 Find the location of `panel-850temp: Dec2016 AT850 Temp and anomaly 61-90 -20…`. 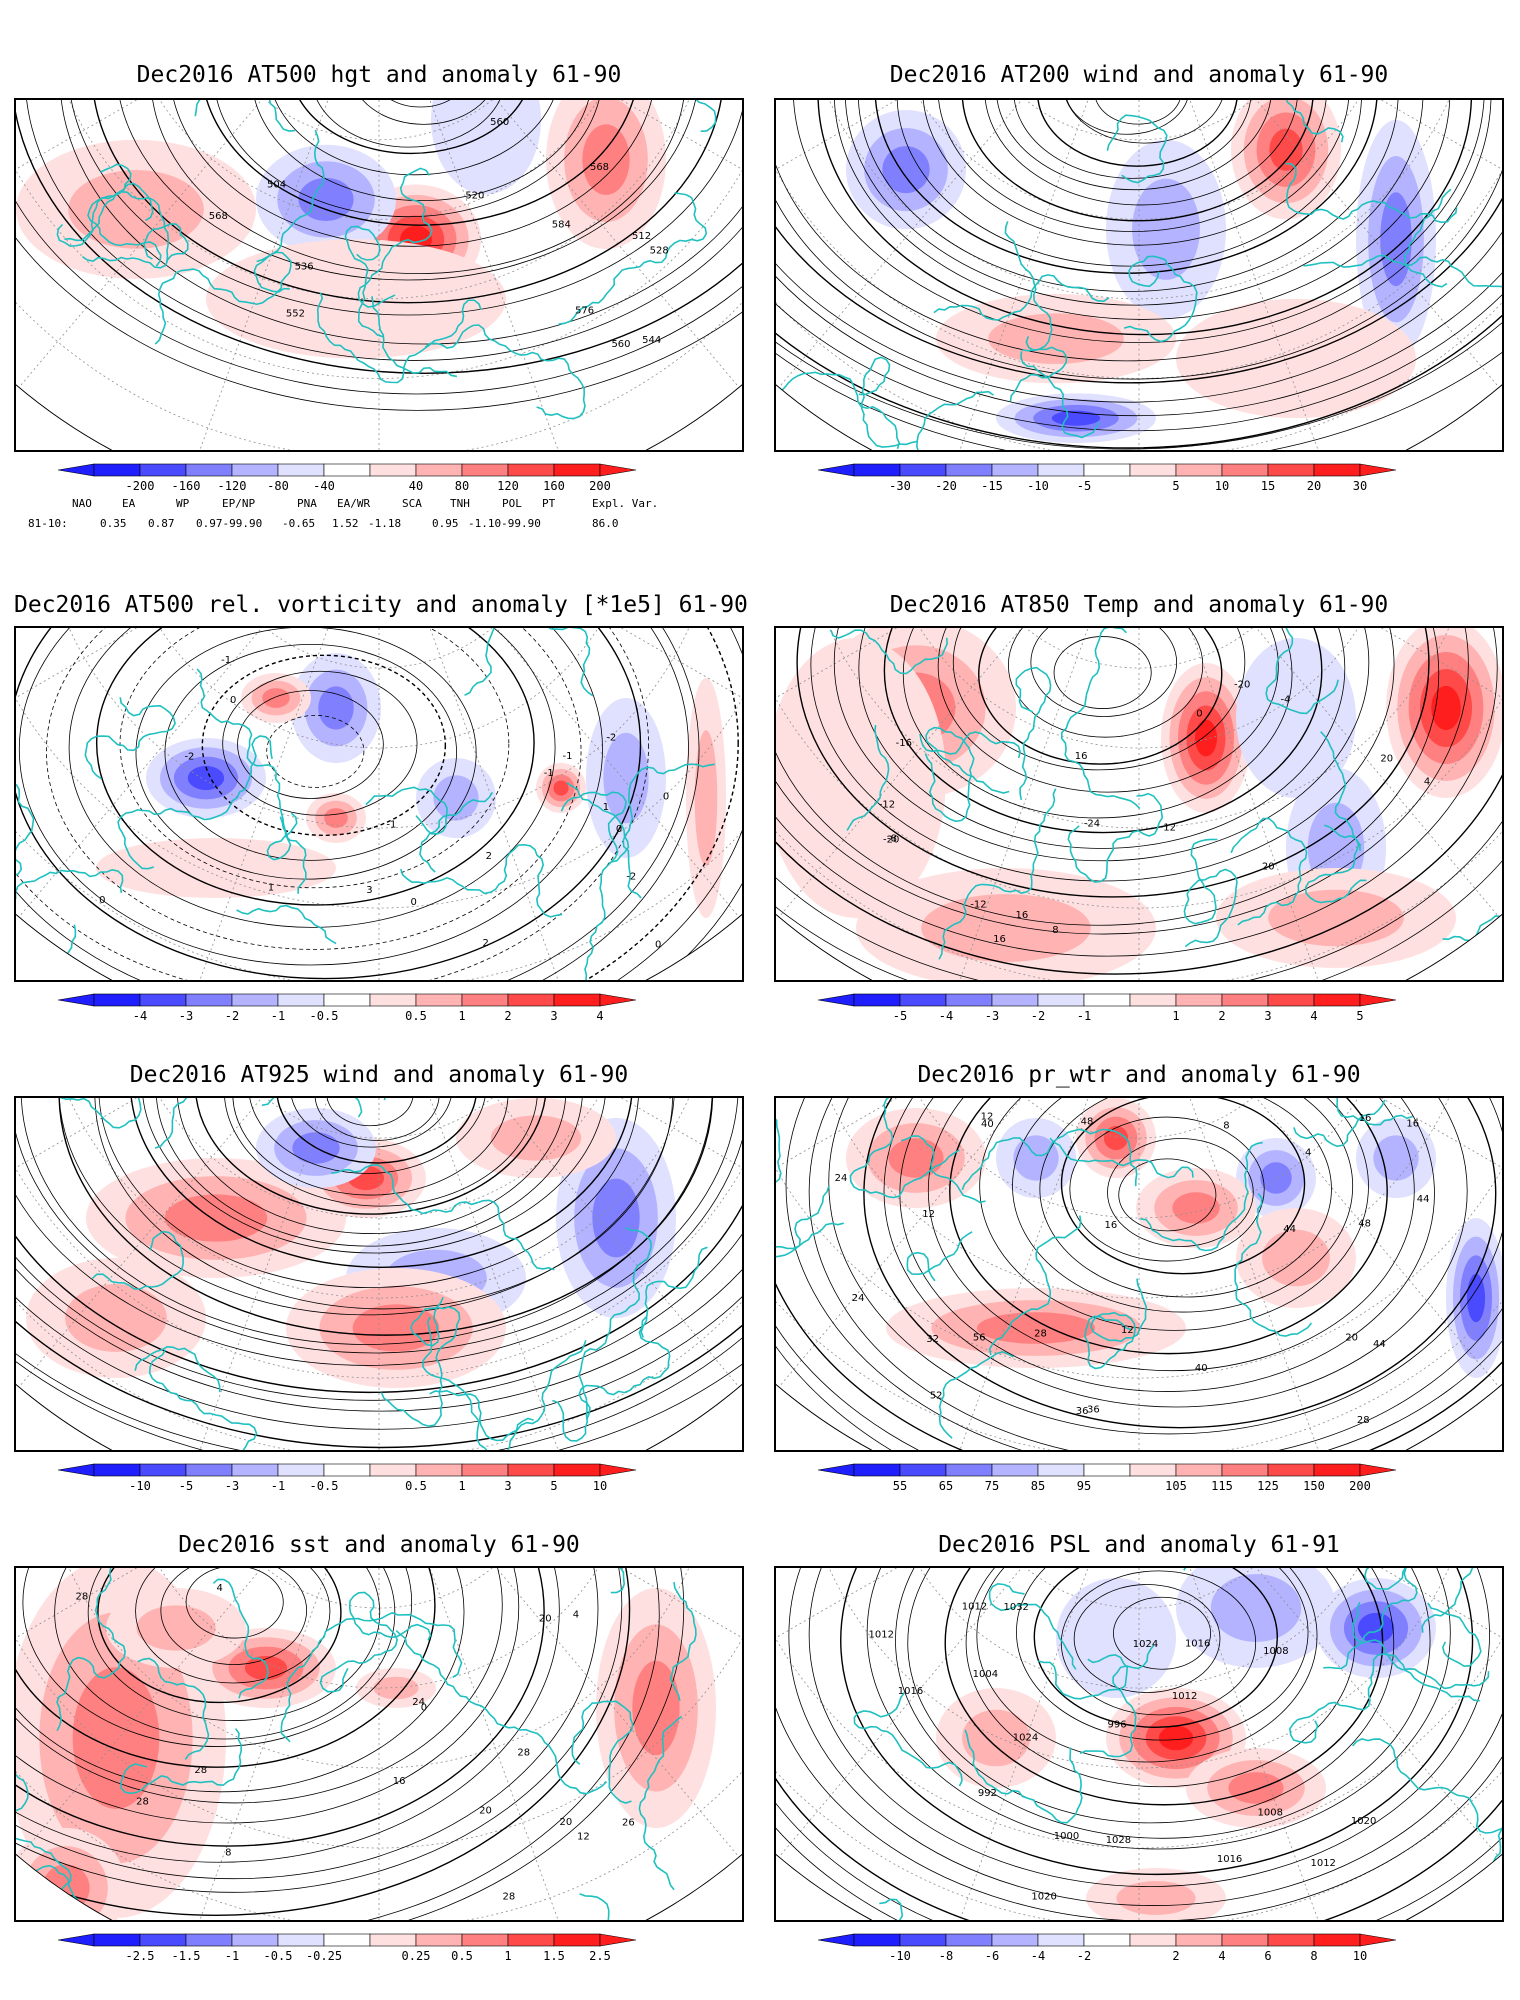

panel-850temp: Dec2016 AT850 Temp and anomaly 61-90 -20… is located at coordinates (1139, 806).